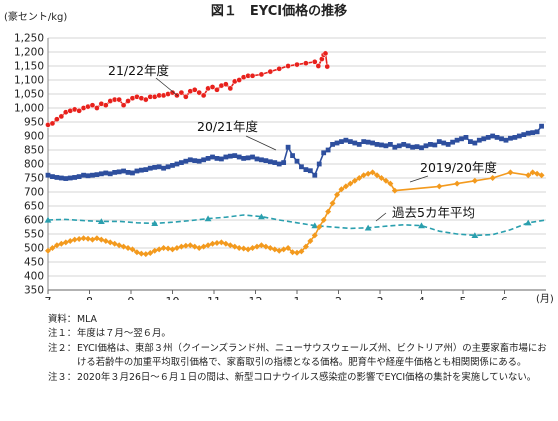 The width and height of the screenshot is (558, 421). I want to click on y-tick-label: 1,200, so click(29, 53).